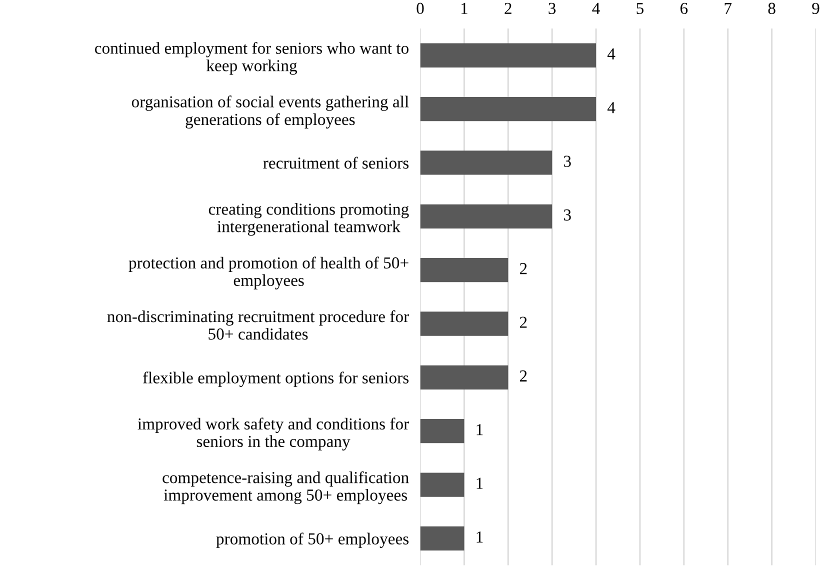 Image resolution: width=824 pixels, height=571 pixels. What do you see at coordinates (258, 325) in the screenshot?
I see `y-tick-label: non-discriminating recruitment procedure for 50+ candidates` at bounding box center [258, 325].